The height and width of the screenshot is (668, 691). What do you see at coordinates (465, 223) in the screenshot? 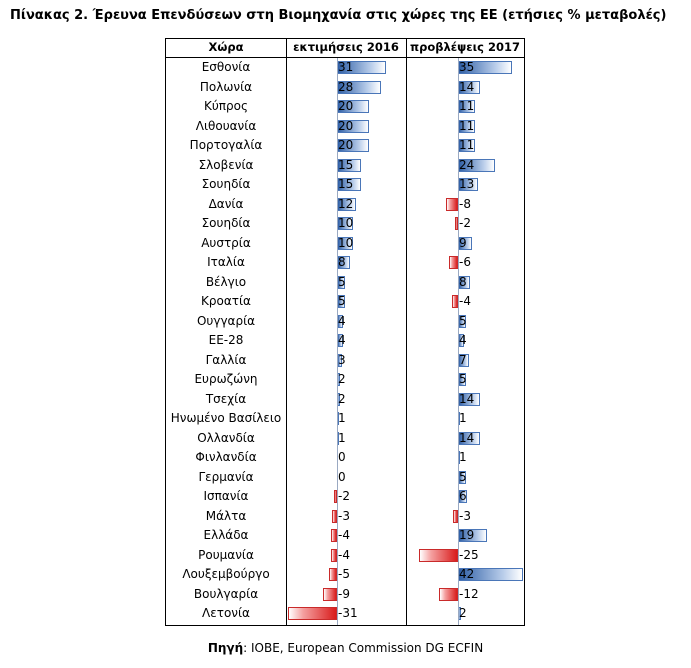
I see `value-2017: -2` at bounding box center [465, 223].